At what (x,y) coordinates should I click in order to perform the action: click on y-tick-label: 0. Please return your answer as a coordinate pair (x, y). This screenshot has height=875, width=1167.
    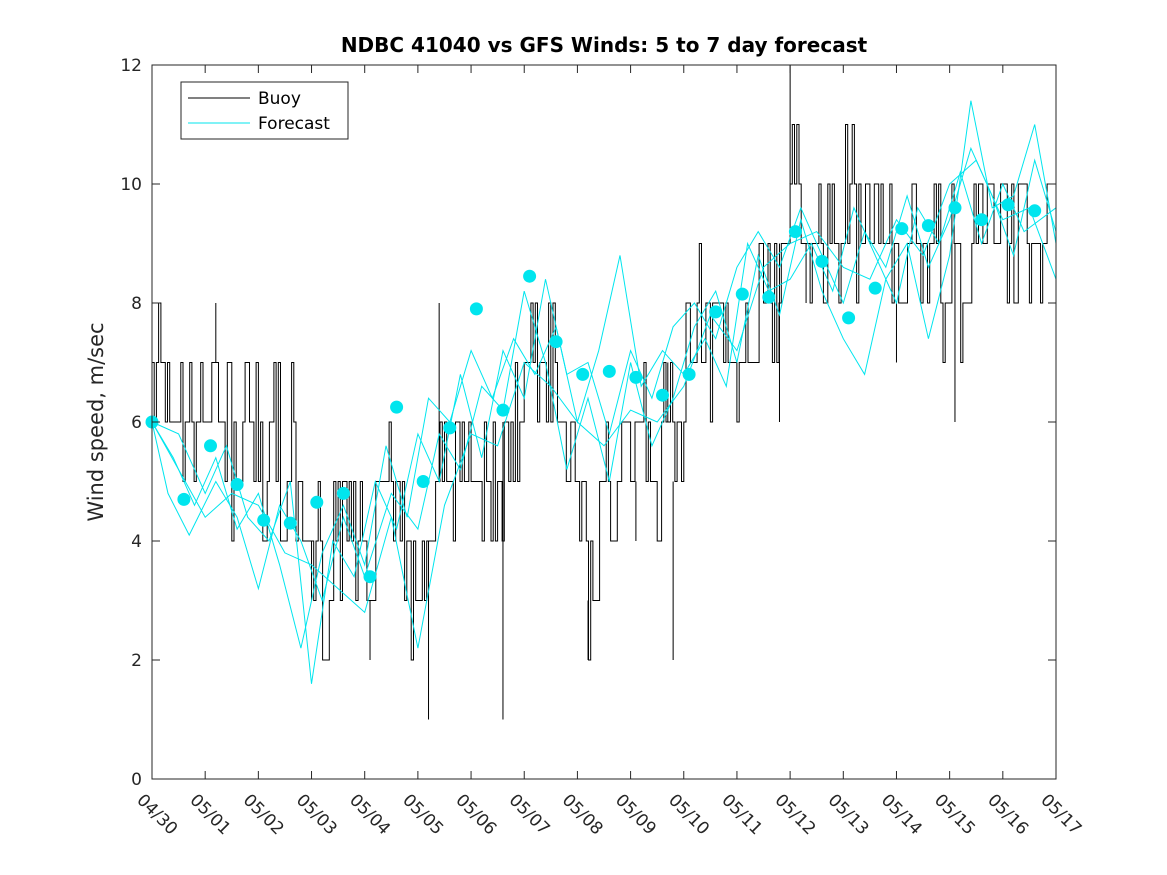
    Looking at the image, I should click on (136, 780).